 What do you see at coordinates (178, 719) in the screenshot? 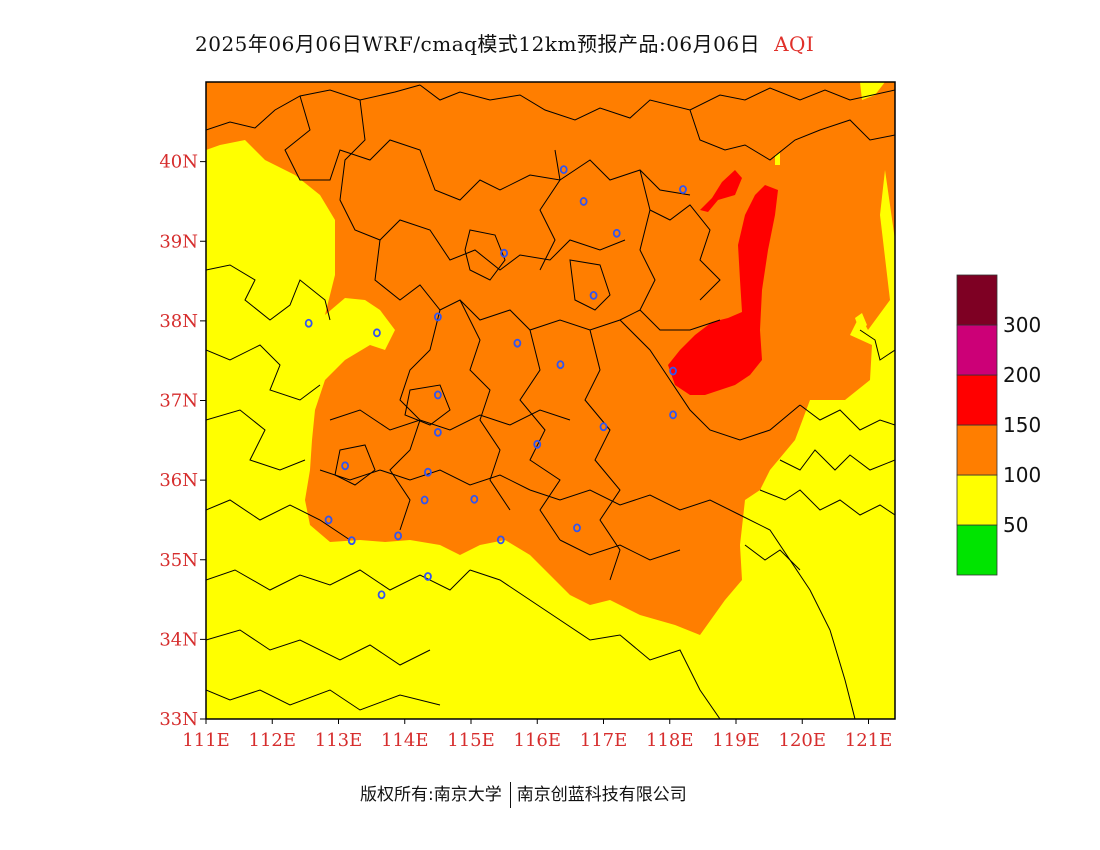
I see `lat-tick-label: 33N` at bounding box center [178, 719].